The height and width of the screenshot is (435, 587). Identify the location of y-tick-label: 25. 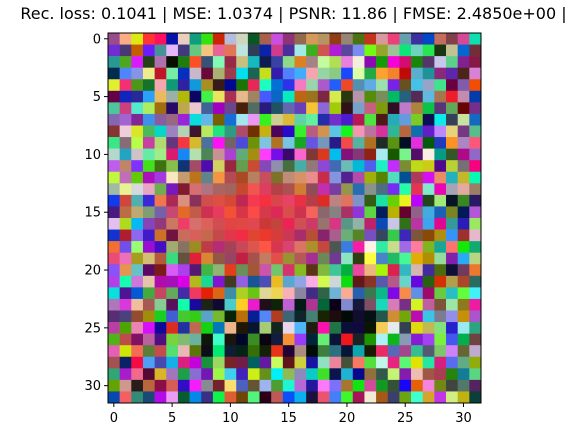
(92, 328).